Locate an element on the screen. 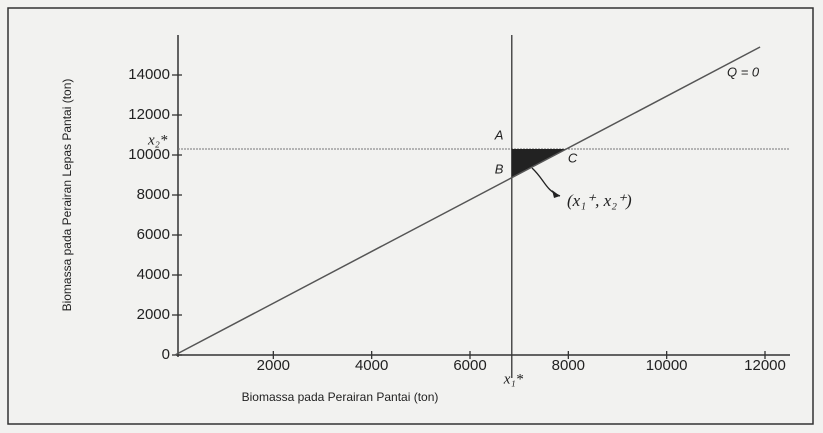 Image resolution: width=823 pixels, height=433 pixels. point-label: B is located at coordinates (499, 168).